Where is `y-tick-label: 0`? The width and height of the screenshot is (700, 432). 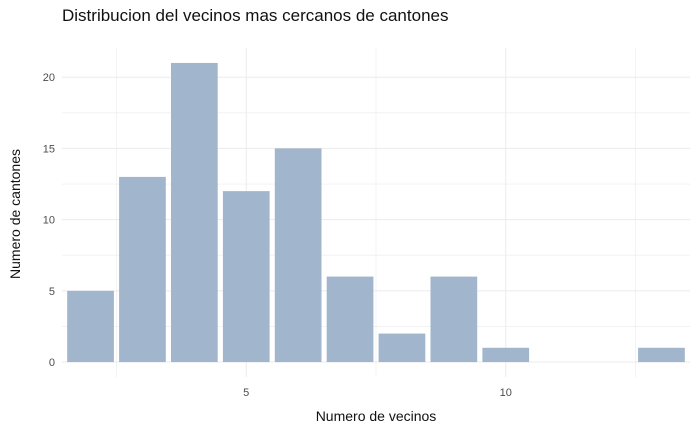
y-tick-label: 0 is located at coordinates (52, 363).